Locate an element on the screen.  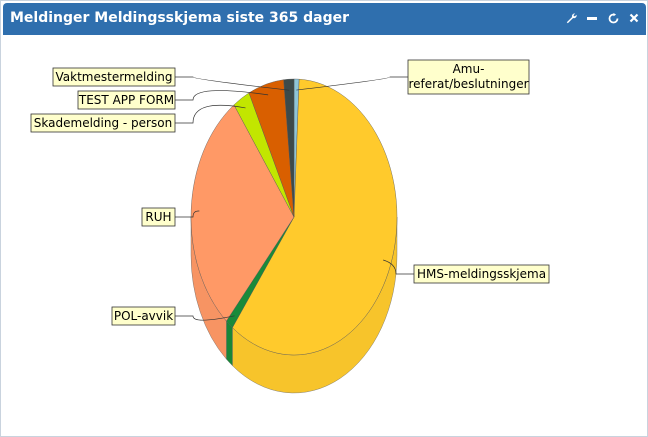
data-label-text: TEST APP FORM is located at coordinates (126, 100).